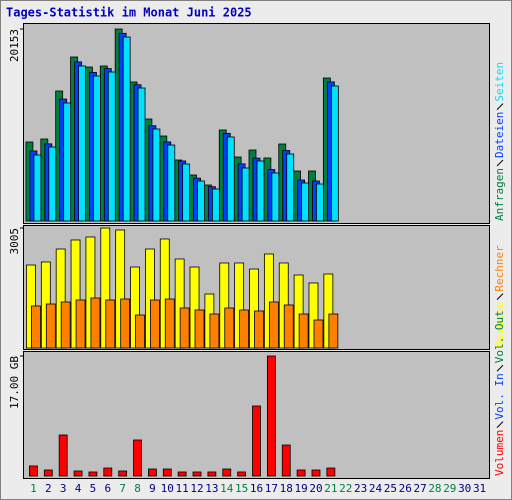  What do you see at coordinates (419, 488) in the screenshot?
I see `x-tick-label: 27` at bounding box center [419, 488].